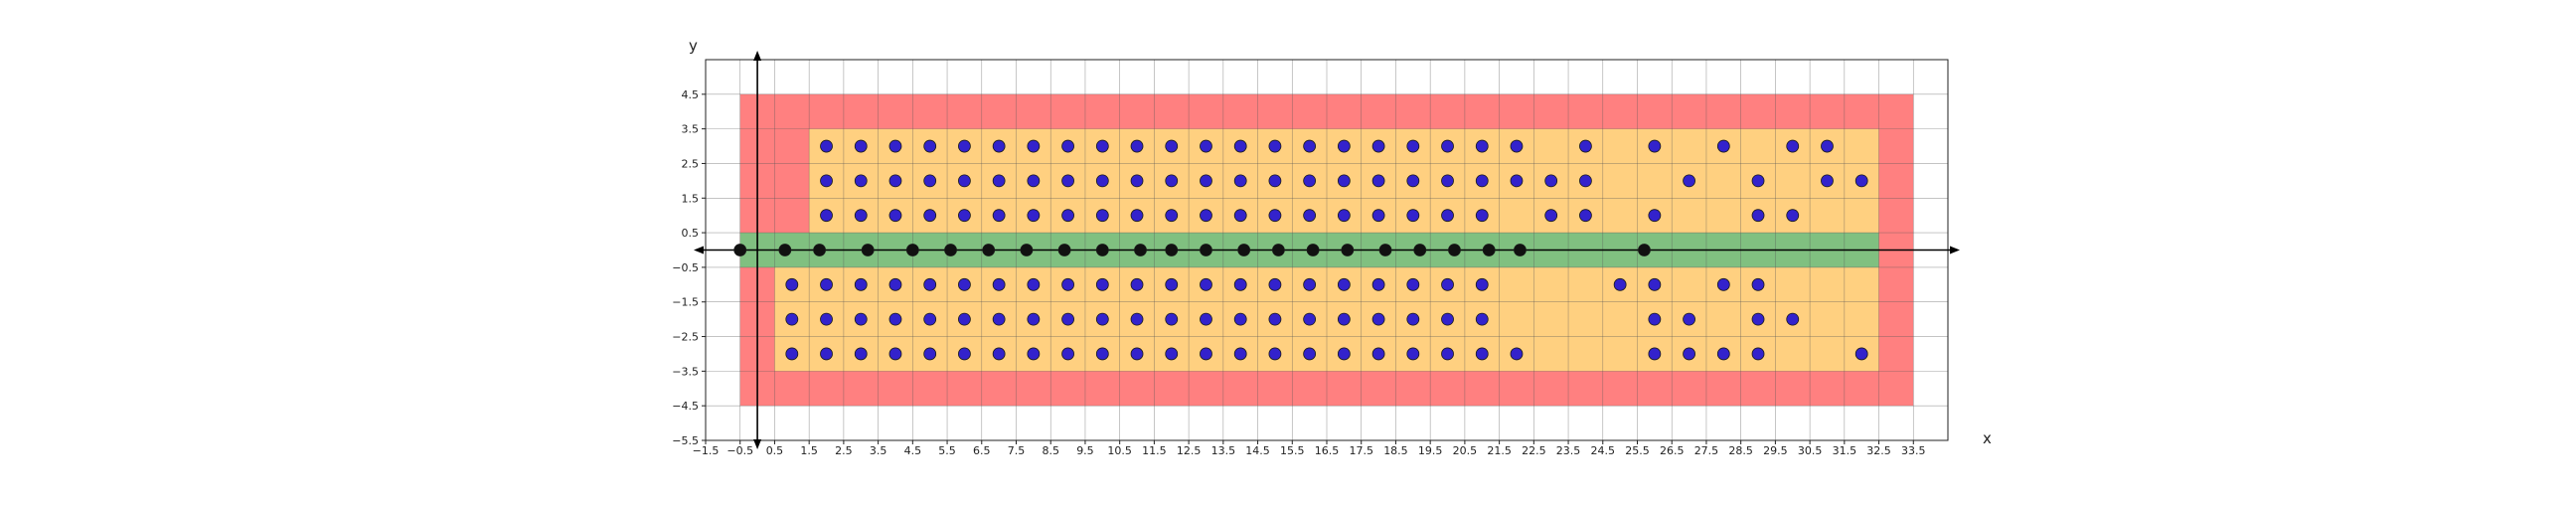 The image size is (2576, 506). What do you see at coordinates (1223, 450) in the screenshot?
I see `x-tick-label: 13.5` at bounding box center [1223, 450].